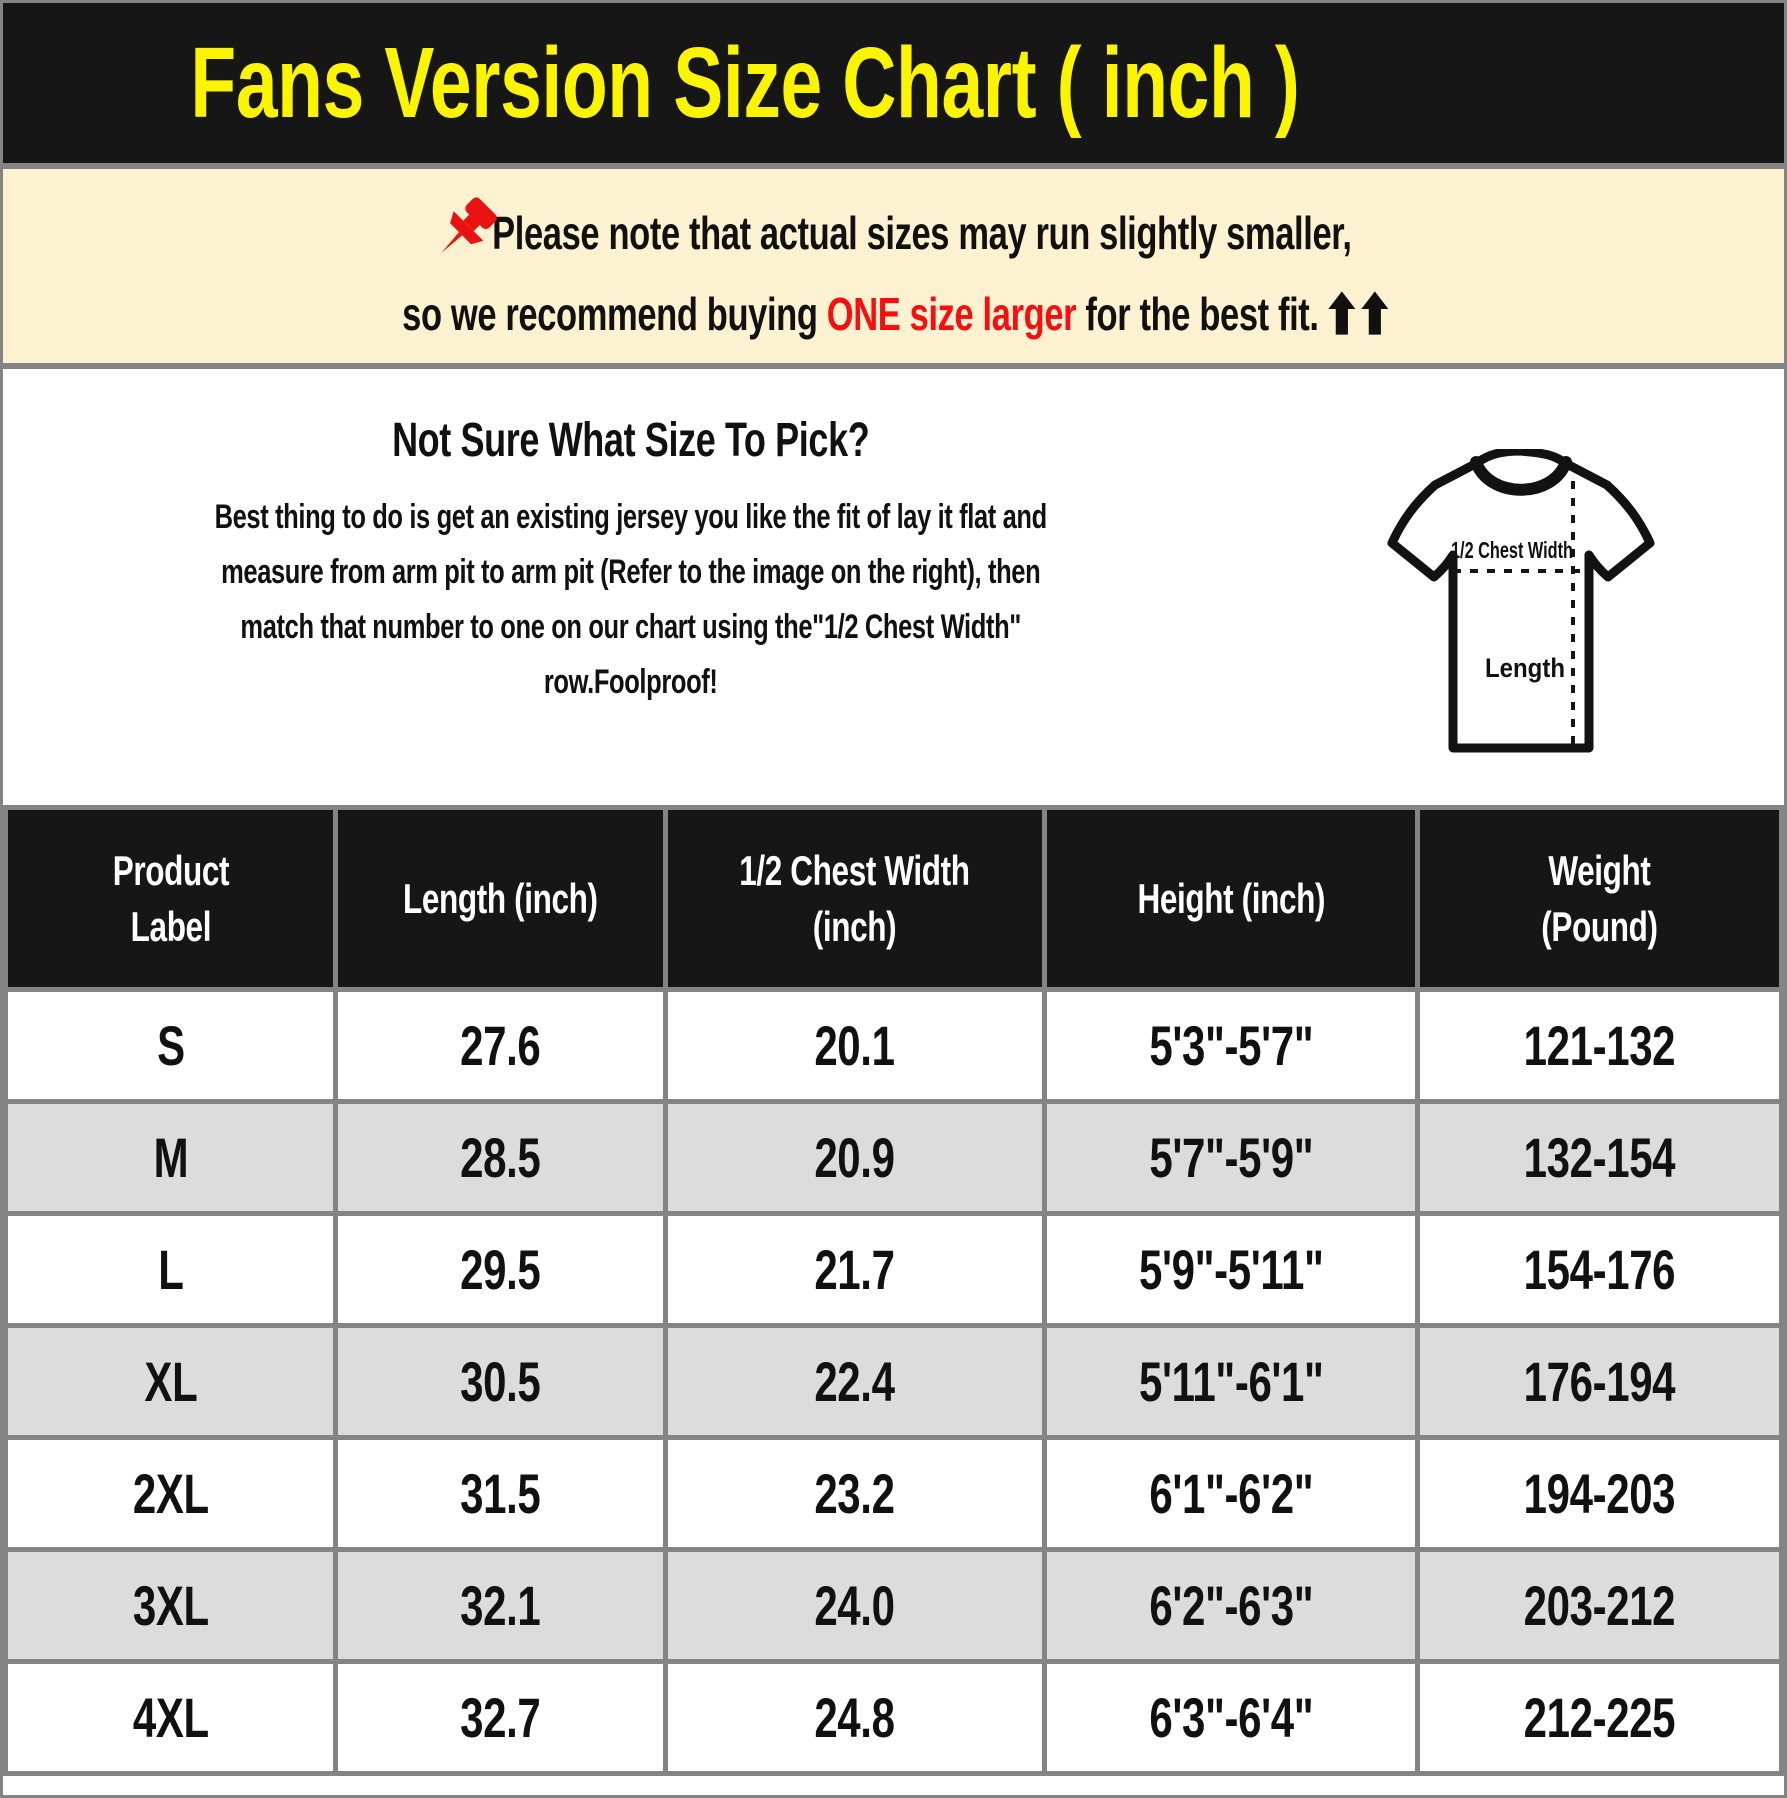 The image size is (1787, 1798). What do you see at coordinates (1230, 1045) in the screenshot?
I see `cell-height: 5'3"-5'7"` at bounding box center [1230, 1045].